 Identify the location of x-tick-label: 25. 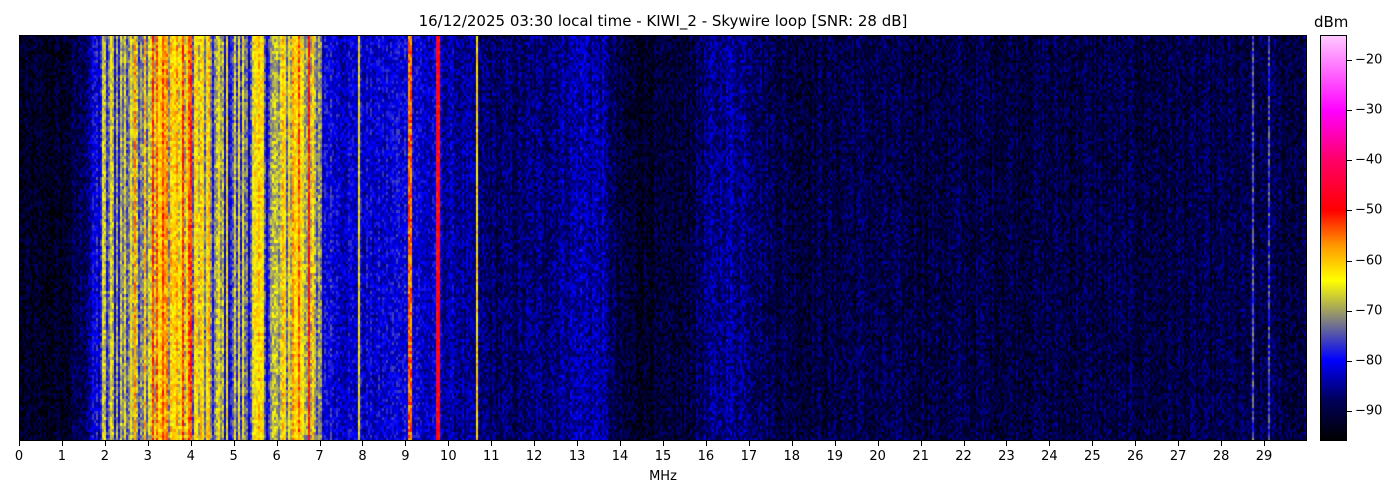
(1092, 456).